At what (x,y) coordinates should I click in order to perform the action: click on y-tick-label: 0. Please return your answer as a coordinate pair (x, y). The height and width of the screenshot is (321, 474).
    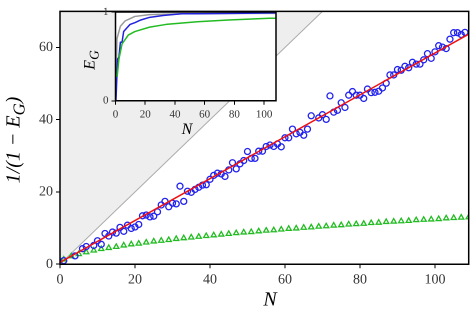
    Looking at the image, I should click on (49, 264).